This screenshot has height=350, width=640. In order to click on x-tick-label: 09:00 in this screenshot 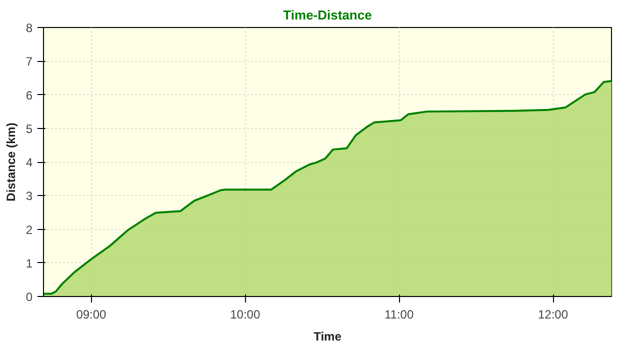, I will do `click(91, 315)`.